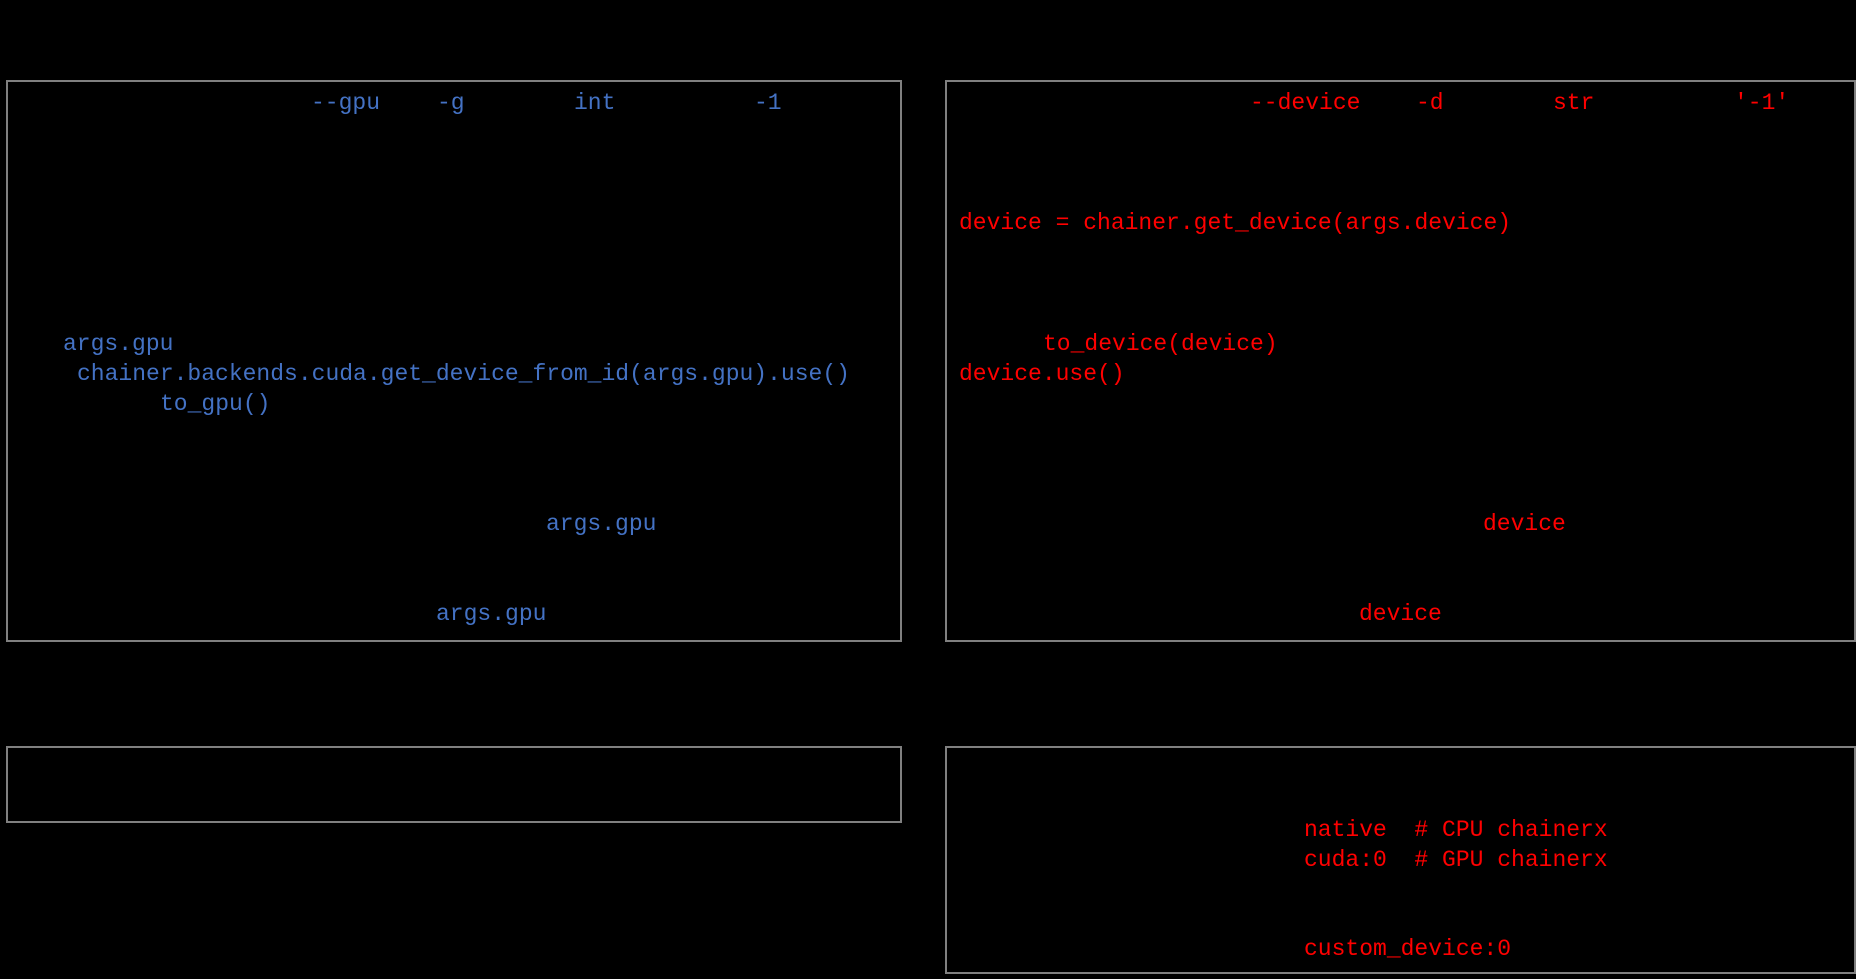 This screenshot has width=1856, height=979. Describe the element at coordinates (1400, 614) in the screenshot. I see `device-reference-2: device` at that location.